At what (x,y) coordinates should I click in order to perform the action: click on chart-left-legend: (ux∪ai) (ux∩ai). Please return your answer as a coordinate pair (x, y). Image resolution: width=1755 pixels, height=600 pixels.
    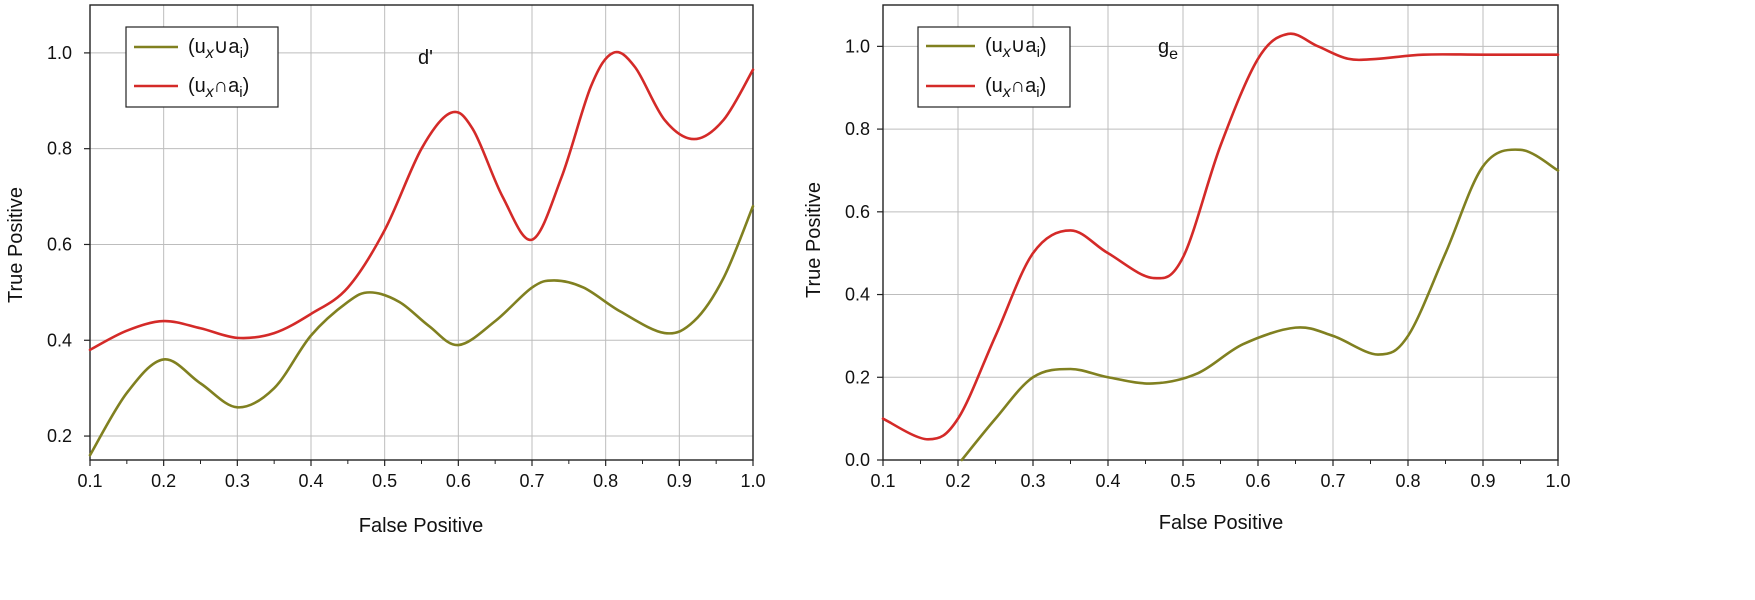
    Looking at the image, I should click on (202, 67).